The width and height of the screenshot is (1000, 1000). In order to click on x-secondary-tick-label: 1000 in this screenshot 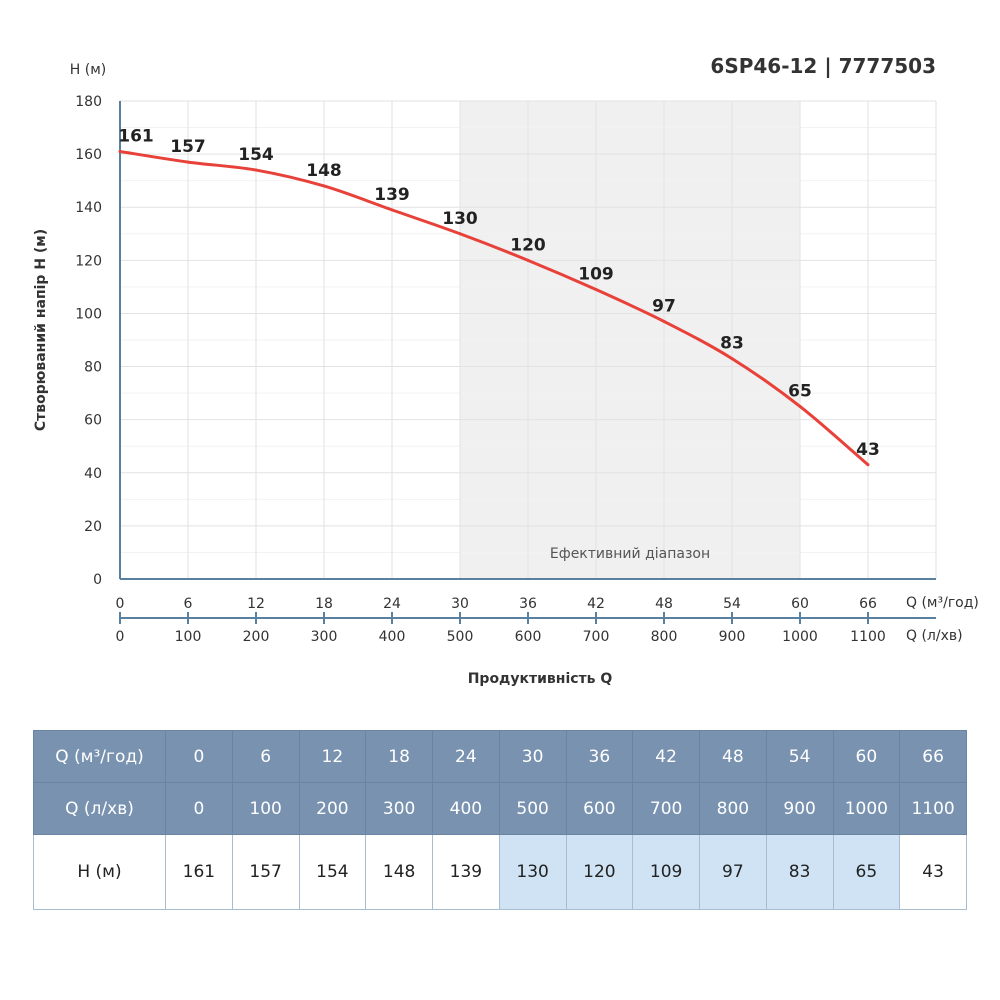, I will do `click(800, 637)`.